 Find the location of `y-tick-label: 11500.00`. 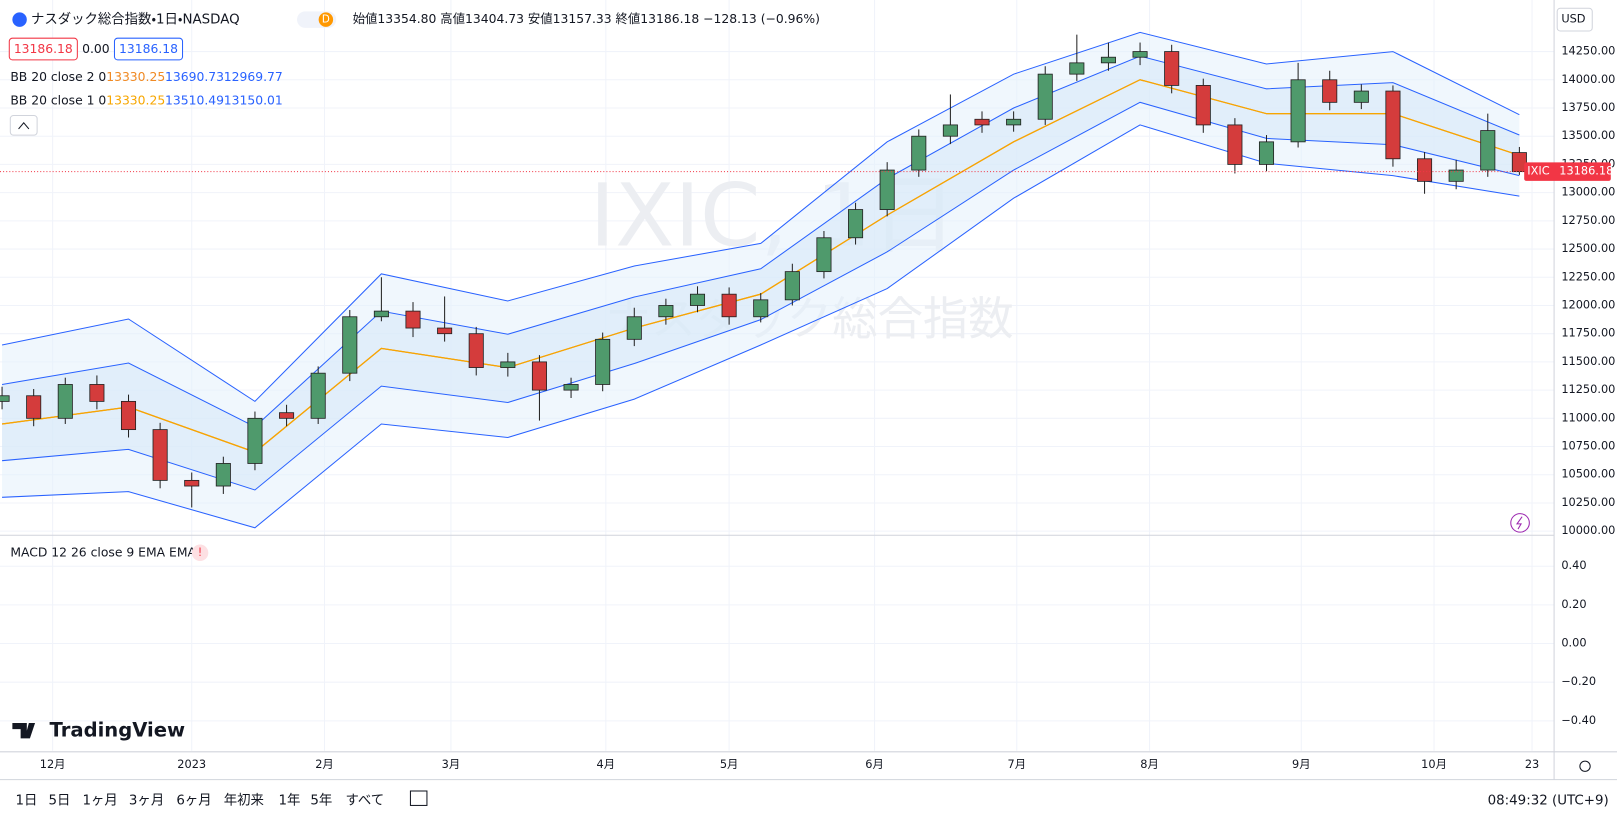

y-tick-label: 11500.00 is located at coordinates (1588, 361).